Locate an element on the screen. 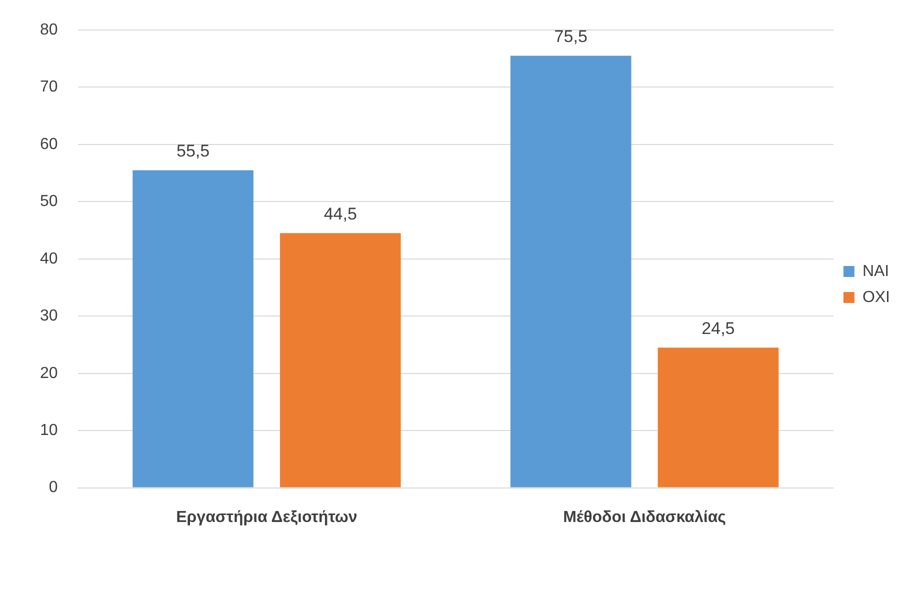  data-label: 44,5 is located at coordinates (340, 214).